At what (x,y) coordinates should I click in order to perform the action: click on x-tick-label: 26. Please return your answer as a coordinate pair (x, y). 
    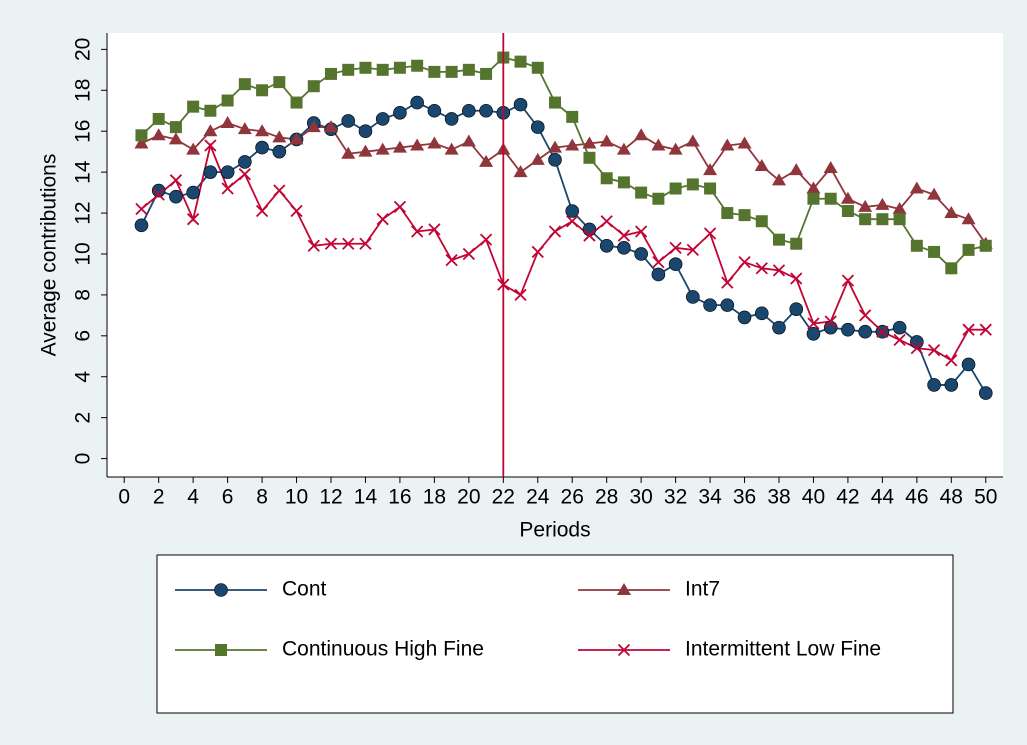
    Looking at the image, I should click on (572, 497).